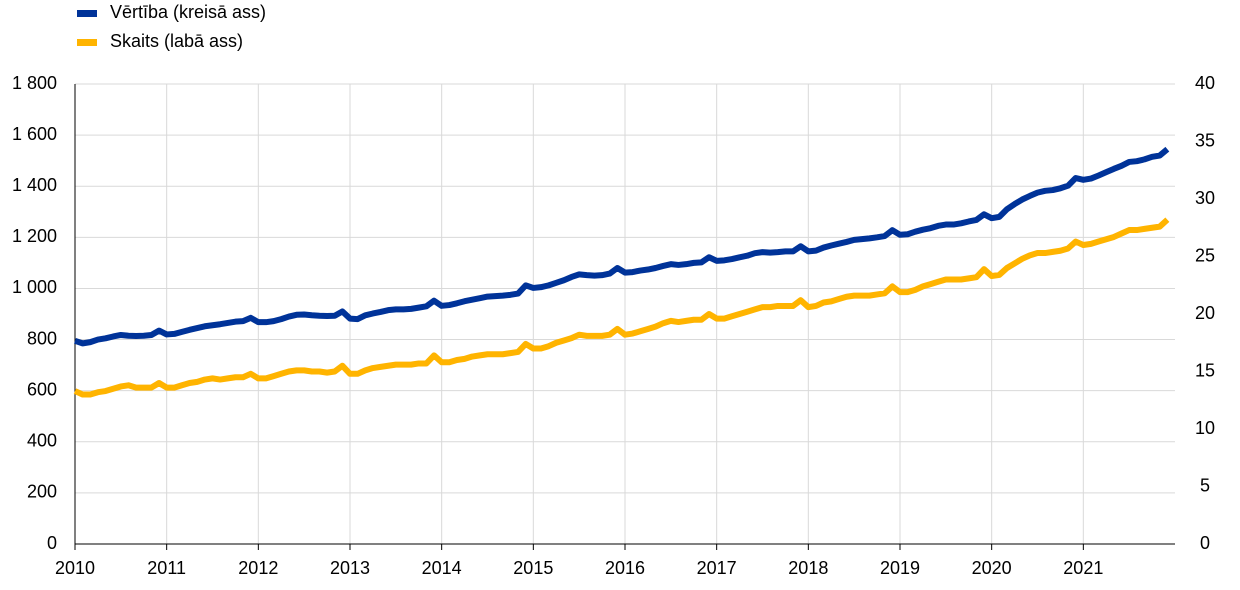  I want to click on y2-tick-label: 10, so click(1205, 428).